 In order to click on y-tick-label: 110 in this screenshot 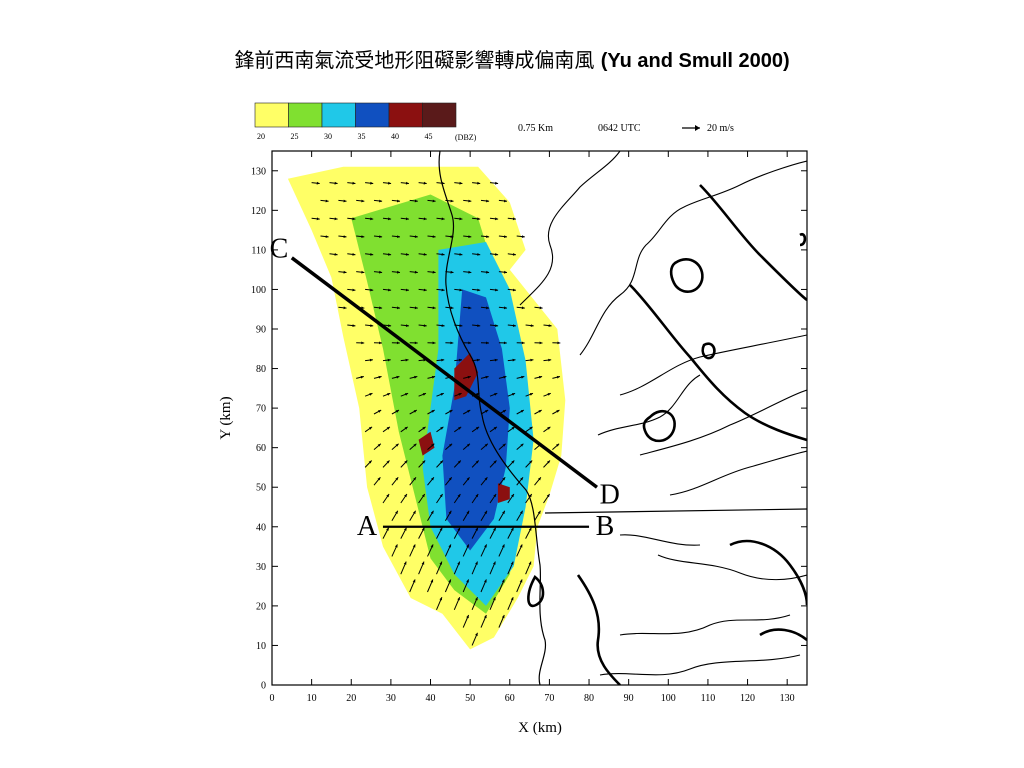, I will do `click(258, 250)`.